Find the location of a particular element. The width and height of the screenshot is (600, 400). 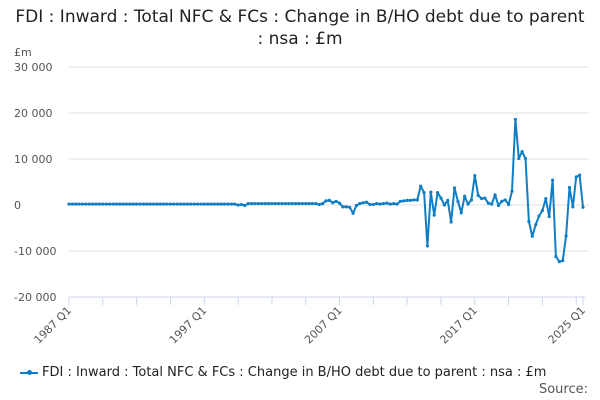

y-tick-label: 10 000 is located at coordinates (33, 159).